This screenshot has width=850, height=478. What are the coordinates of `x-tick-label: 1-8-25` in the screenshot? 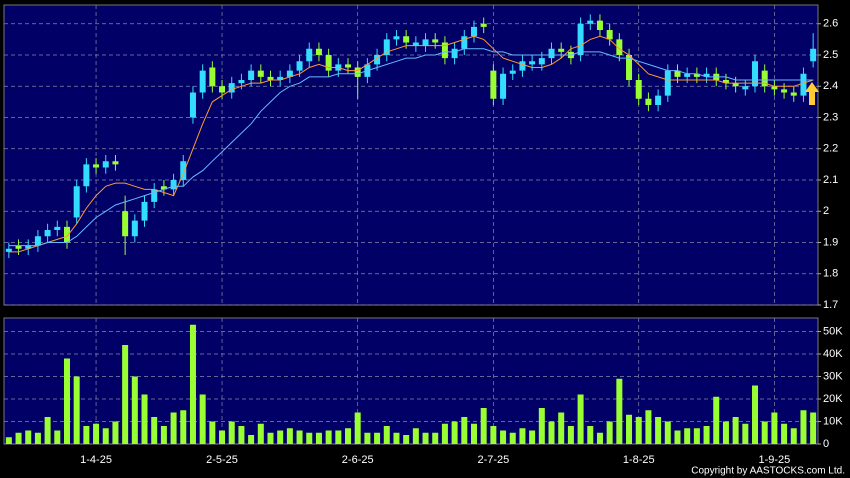 It's located at (639, 460).